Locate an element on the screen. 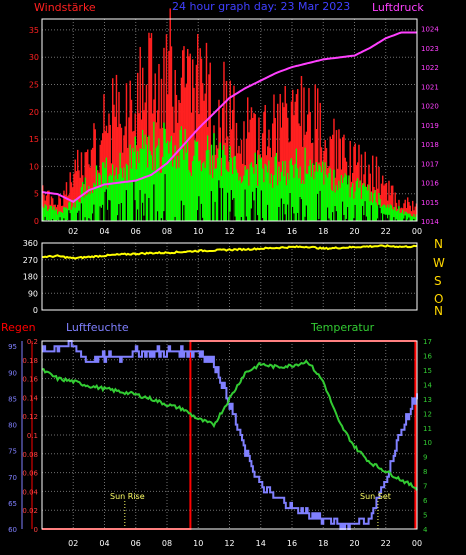 The image size is (466, 555). temperature-label: Temperatur is located at coordinates (342, 327).